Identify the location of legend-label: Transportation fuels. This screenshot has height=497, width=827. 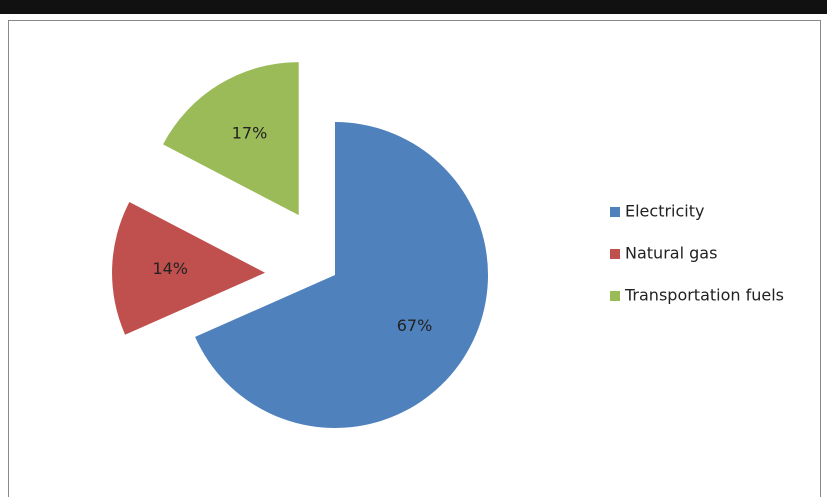
(704, 295).